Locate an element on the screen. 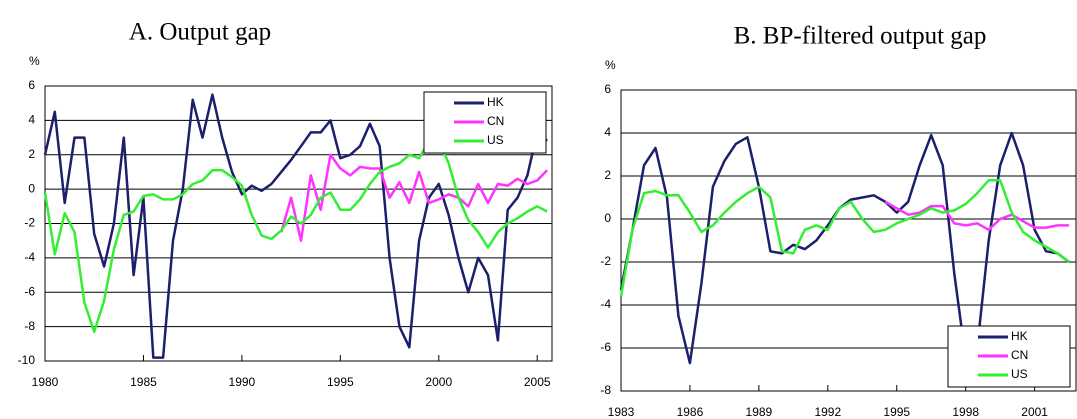 This screenshot has width=1077, height=419. chart-title: A. Output gap is located at coordinates (200, 32).